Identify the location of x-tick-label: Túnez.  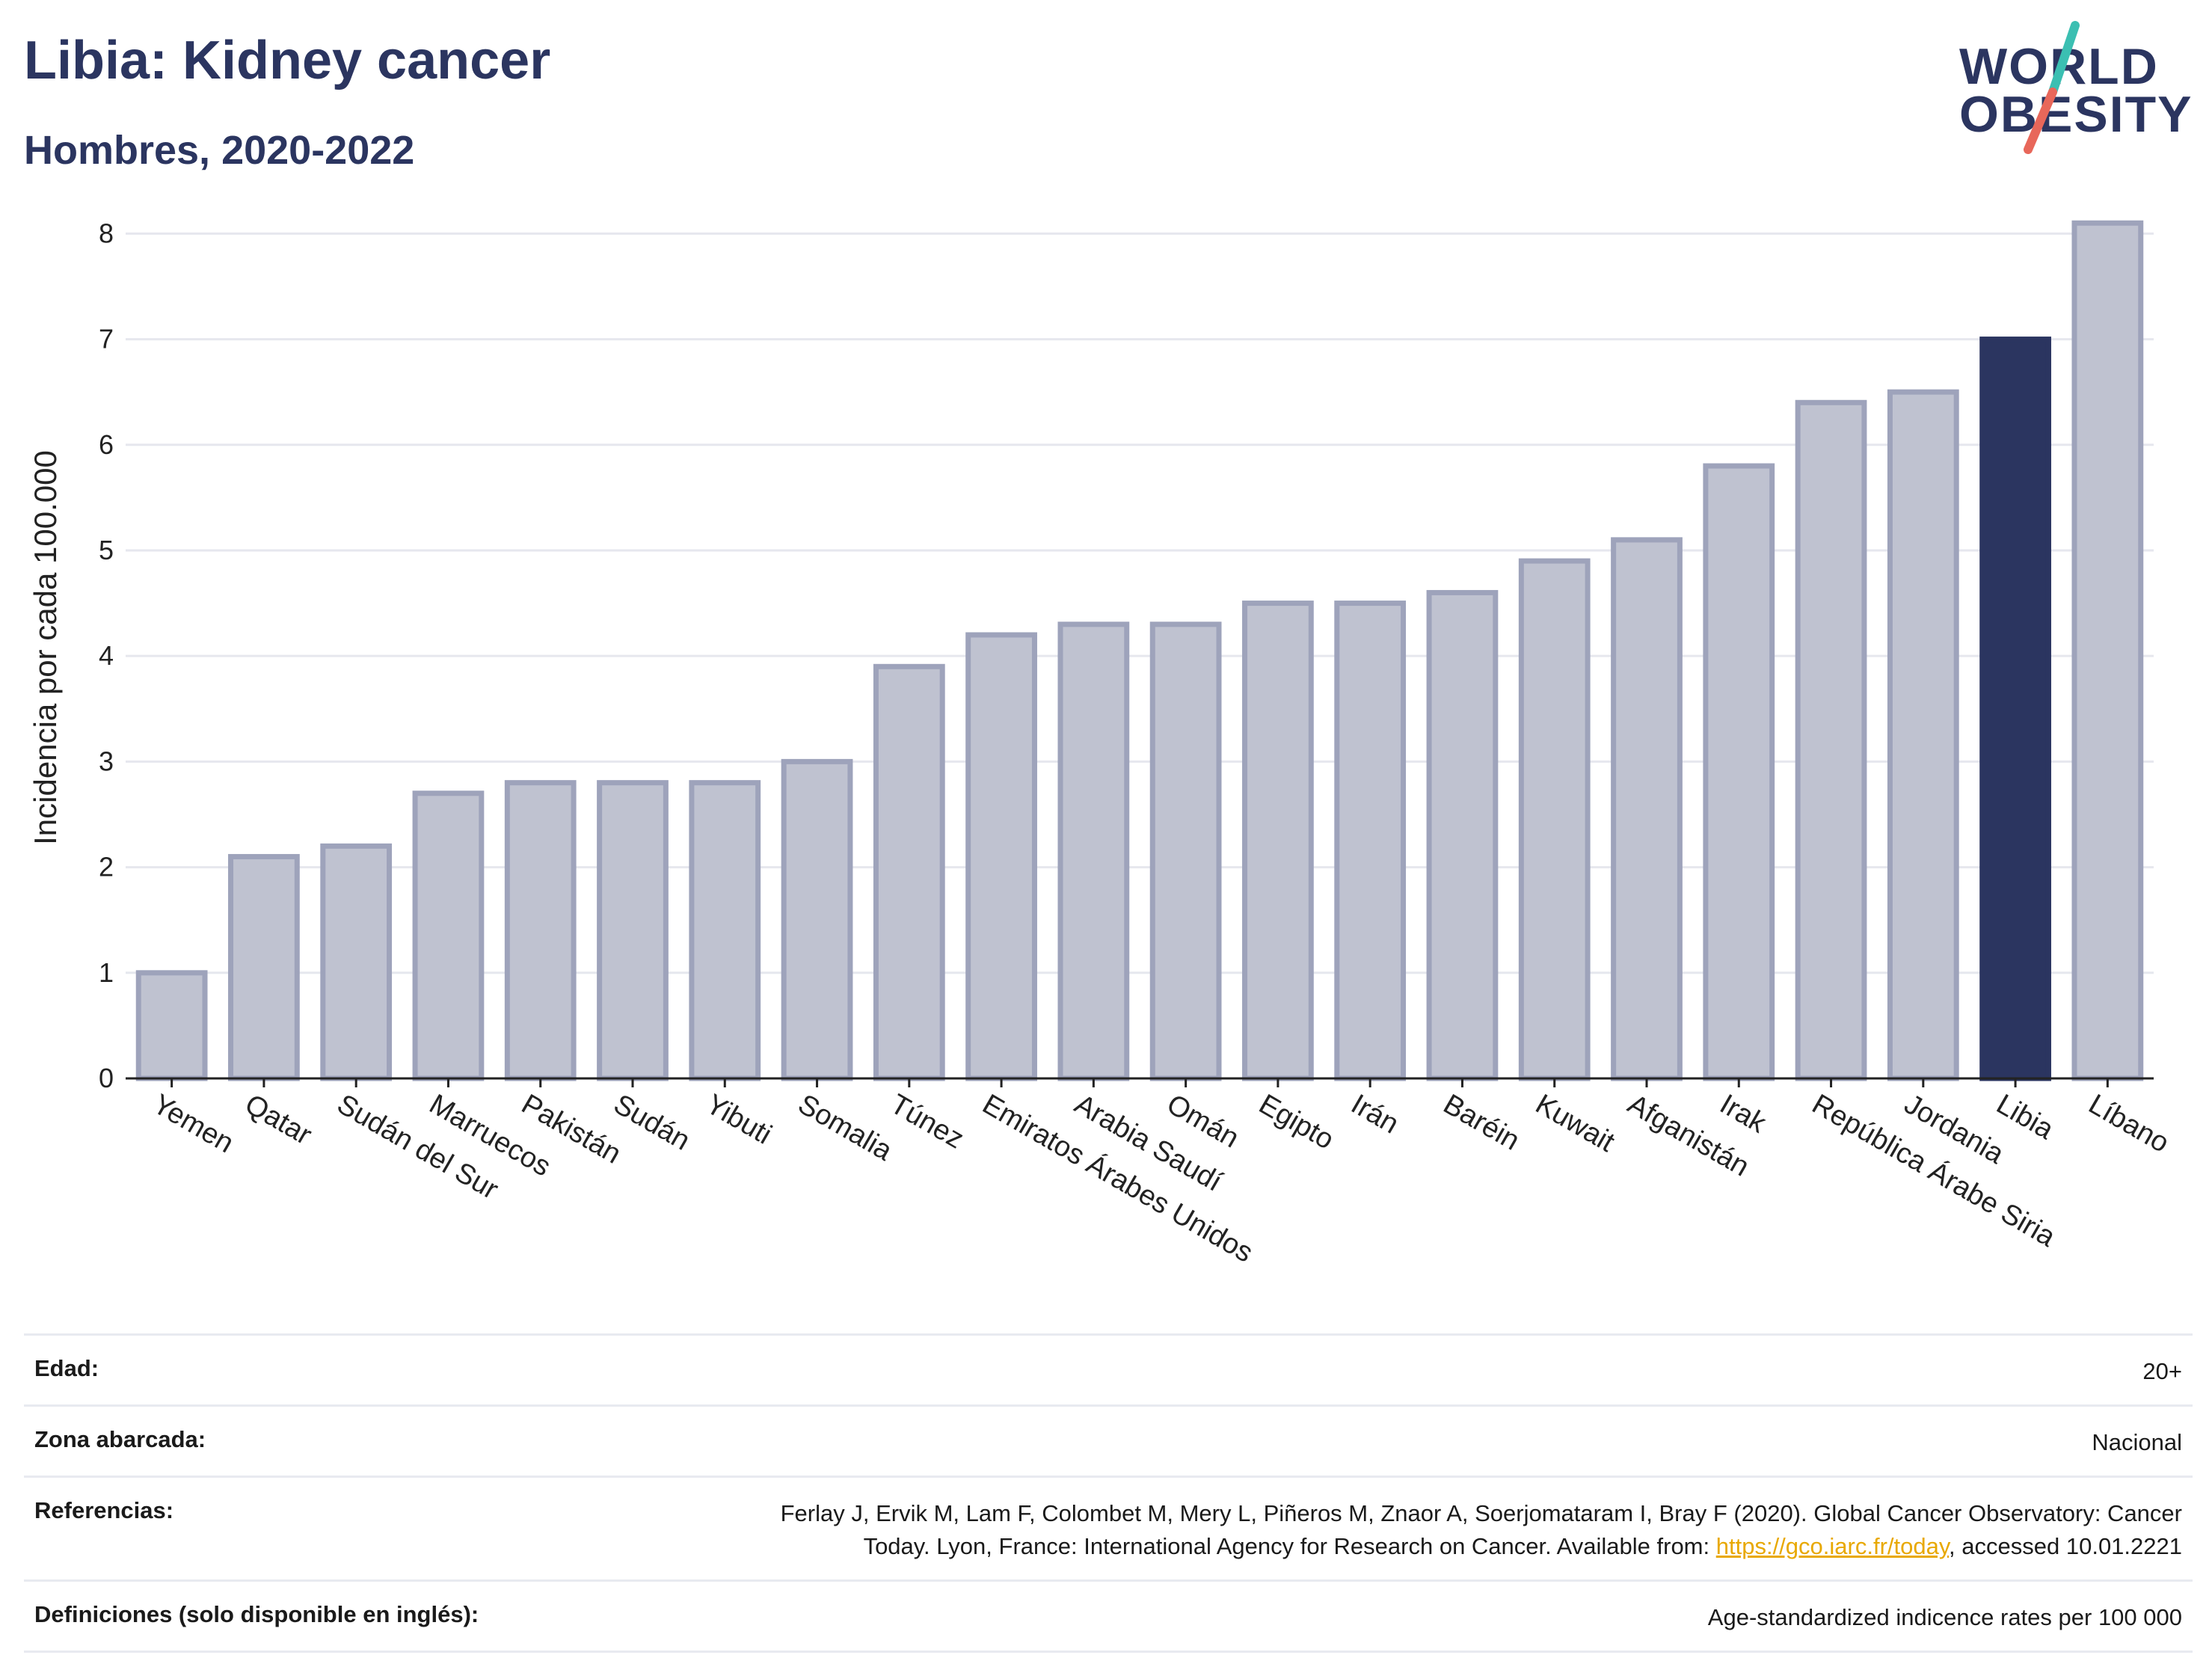
(926, 1121).